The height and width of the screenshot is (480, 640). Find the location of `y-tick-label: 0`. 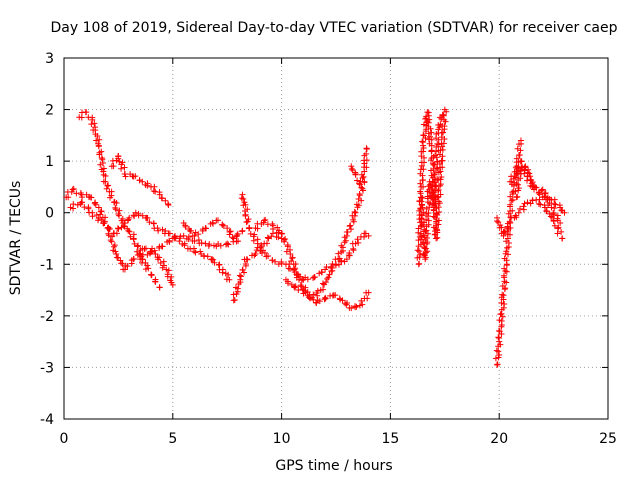

y-tick-label: 0 is located at coordinates (49, 214).